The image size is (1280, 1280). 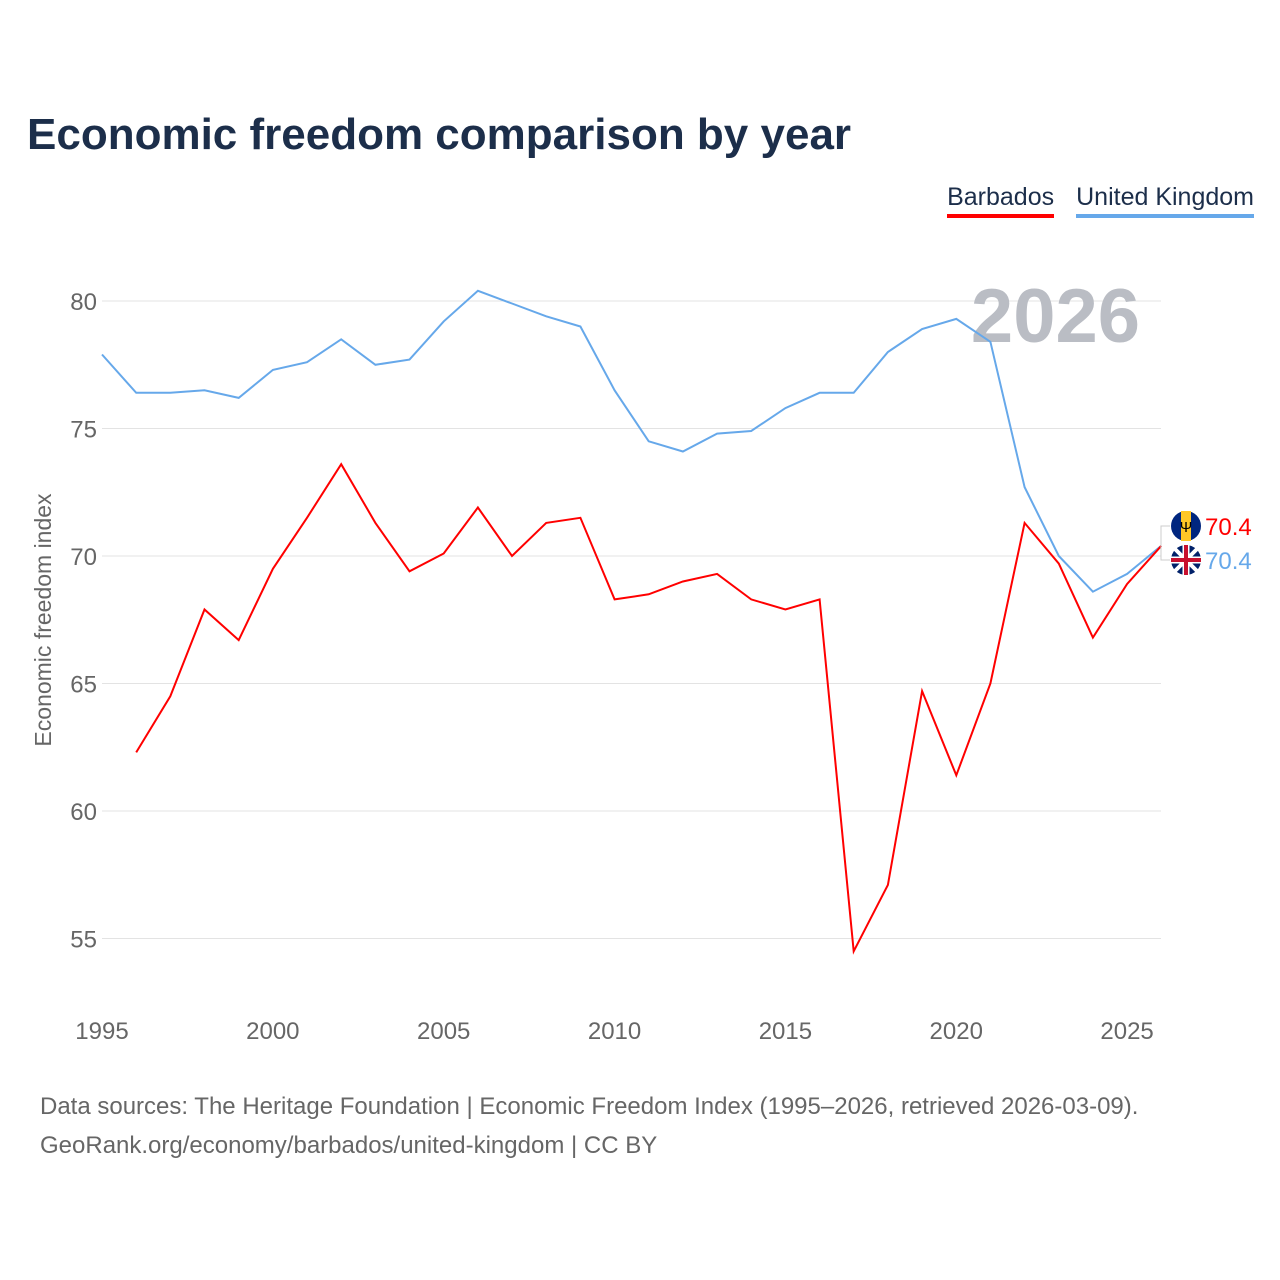 What do you see at coordinates (439, 134) in the screenshot?
I see `chart-title: Economic freedom comparison by year` at bounding box center [439, 134].